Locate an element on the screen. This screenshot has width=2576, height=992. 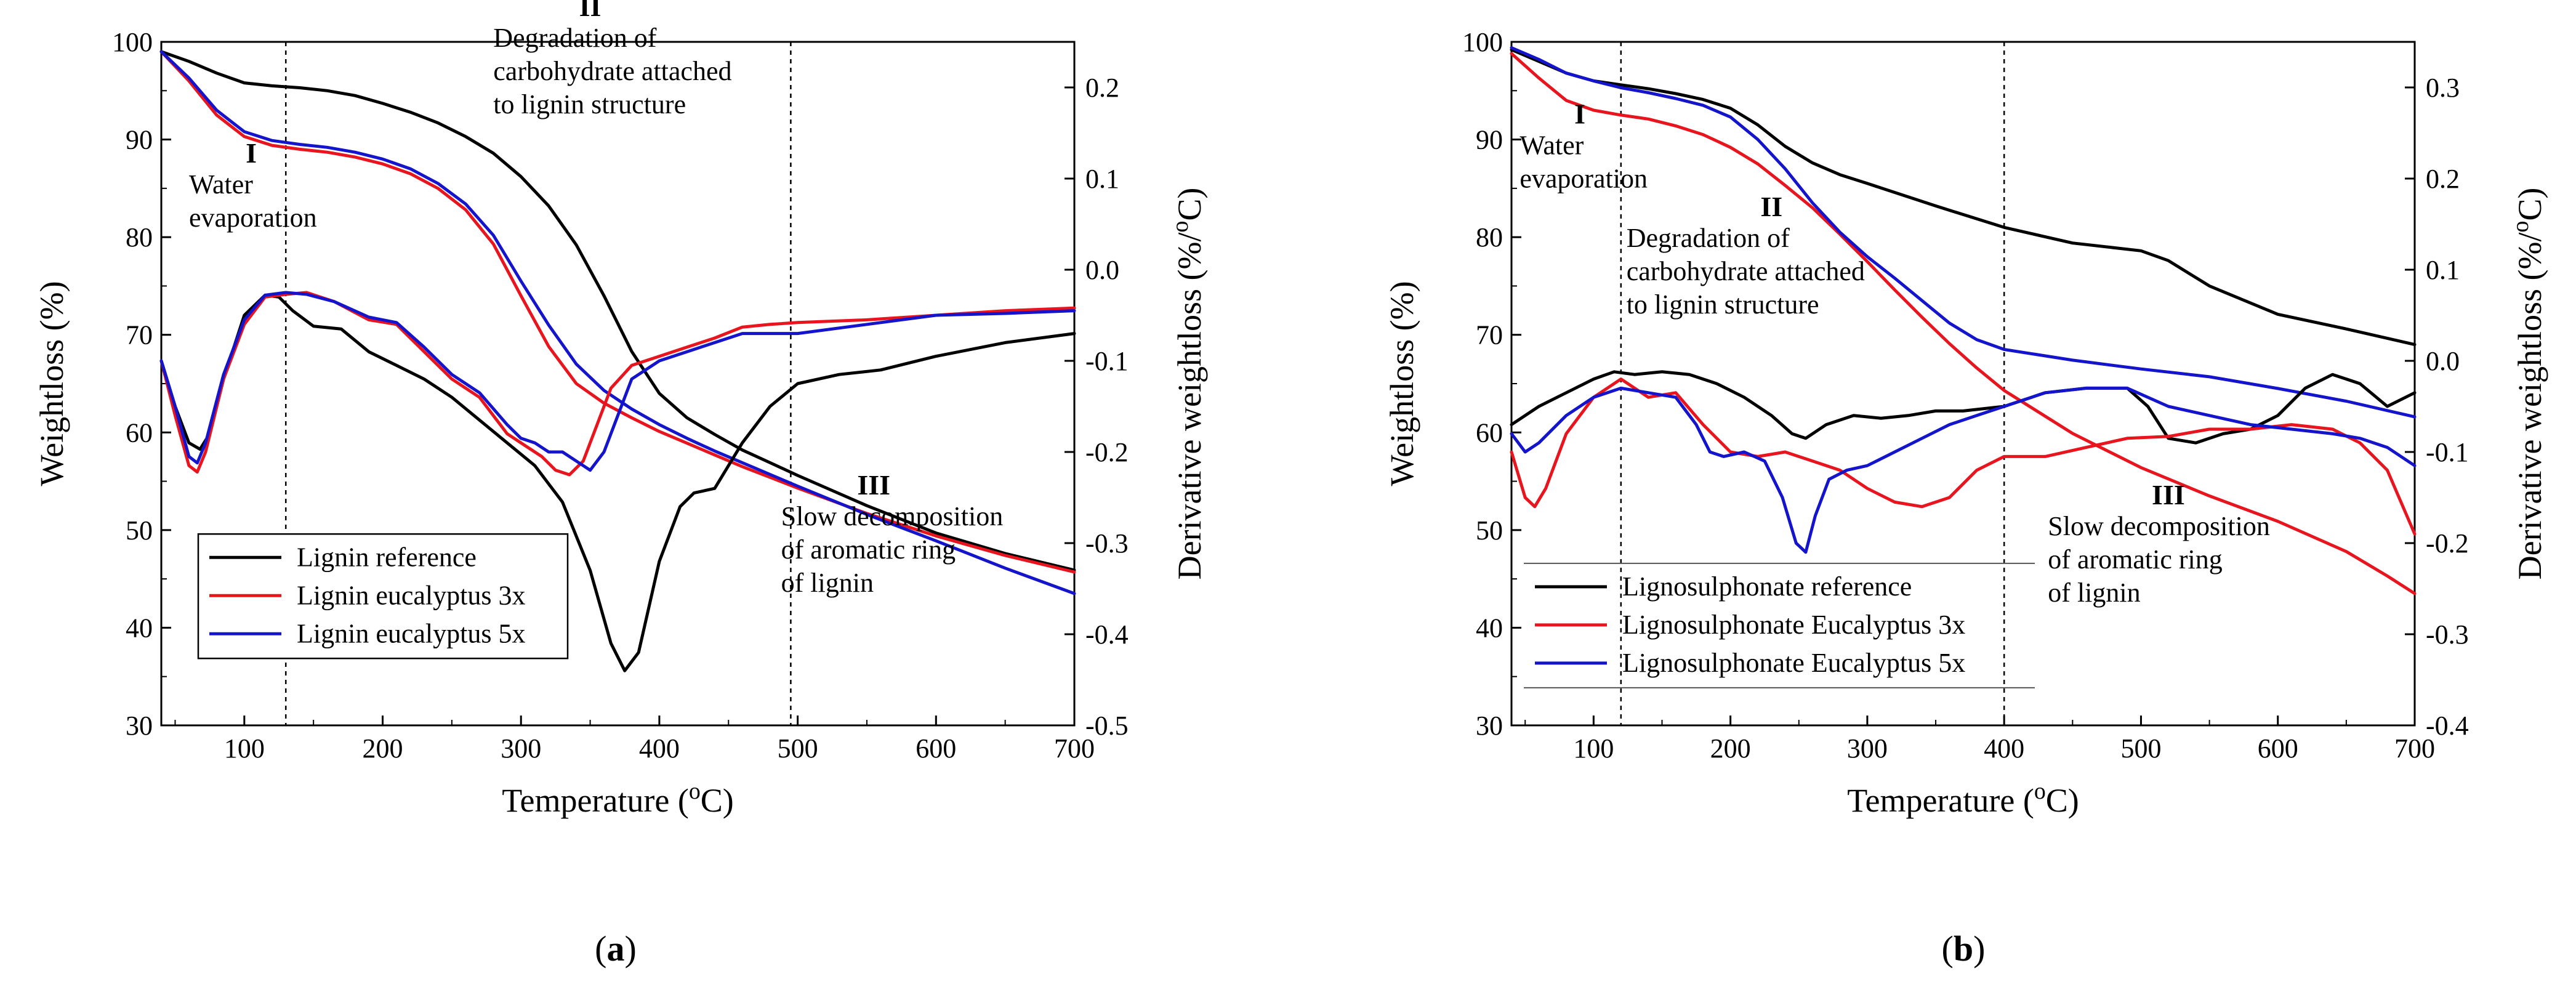
legend-label: Lignosulphonate reference is located at coordinates (1767, 586).